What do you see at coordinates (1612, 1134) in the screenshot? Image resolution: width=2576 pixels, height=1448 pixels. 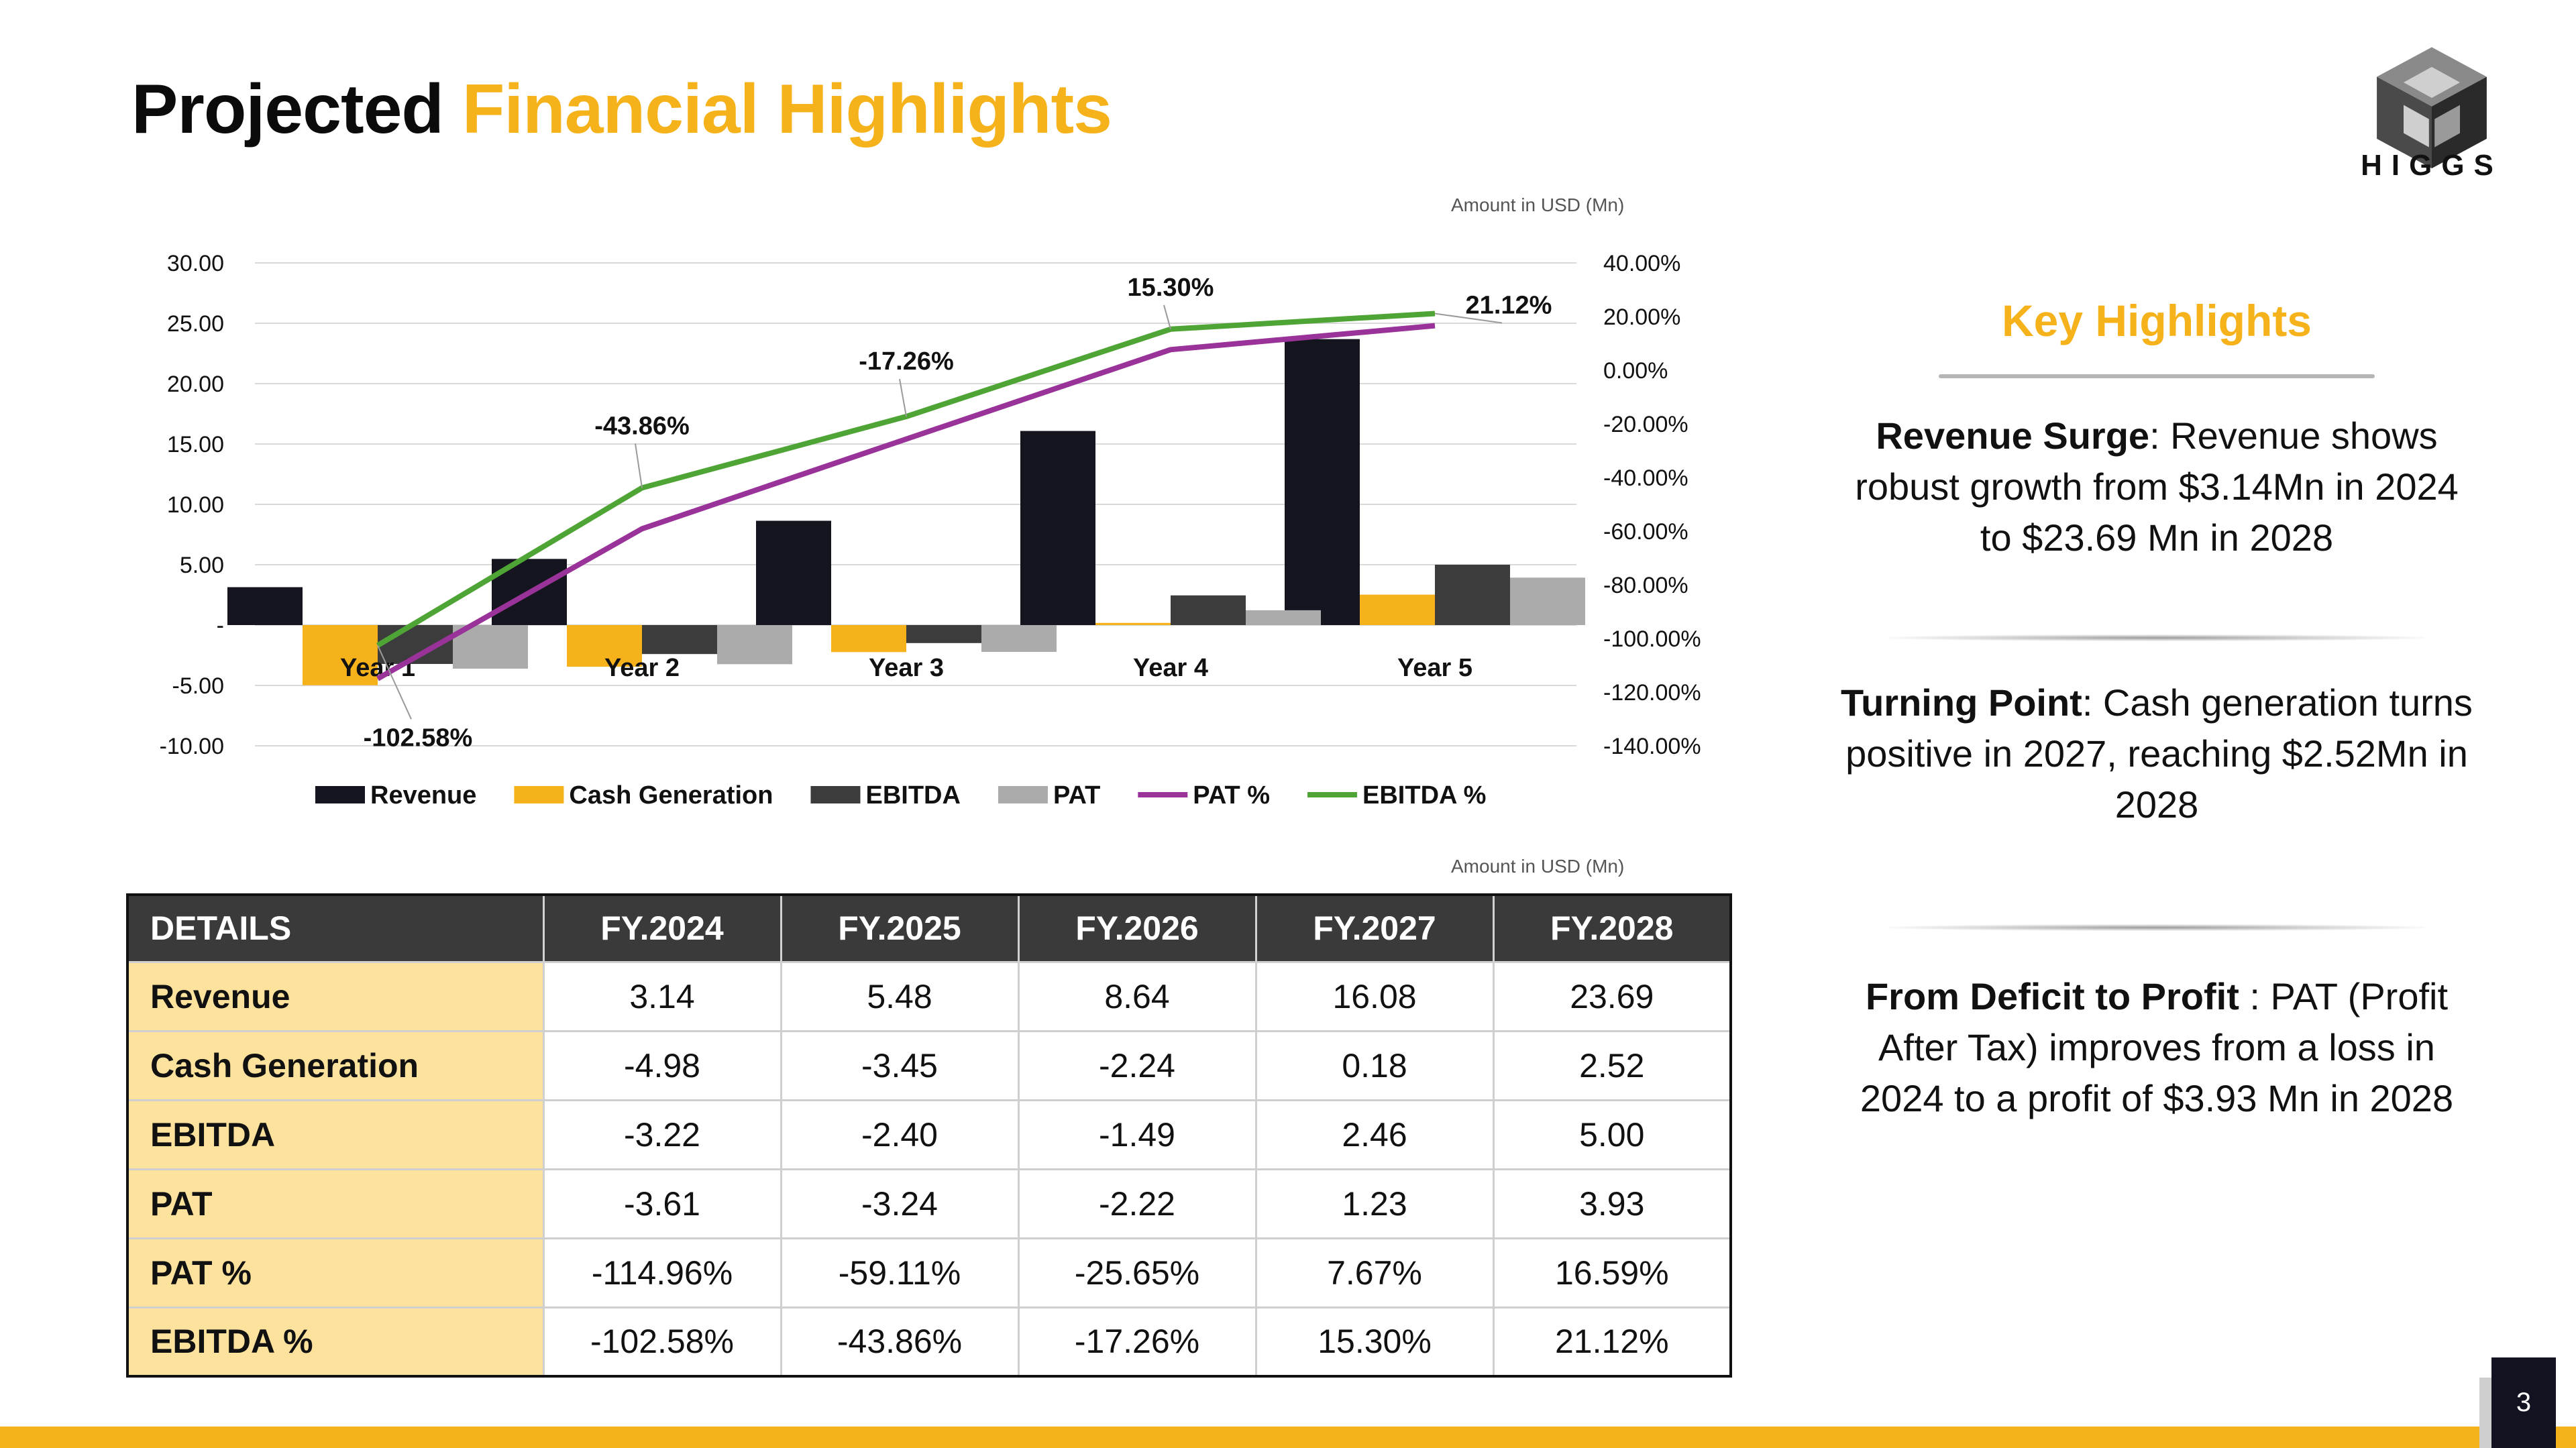 I see `table-cell: 5.00` at bounding box center [1612, 1134].